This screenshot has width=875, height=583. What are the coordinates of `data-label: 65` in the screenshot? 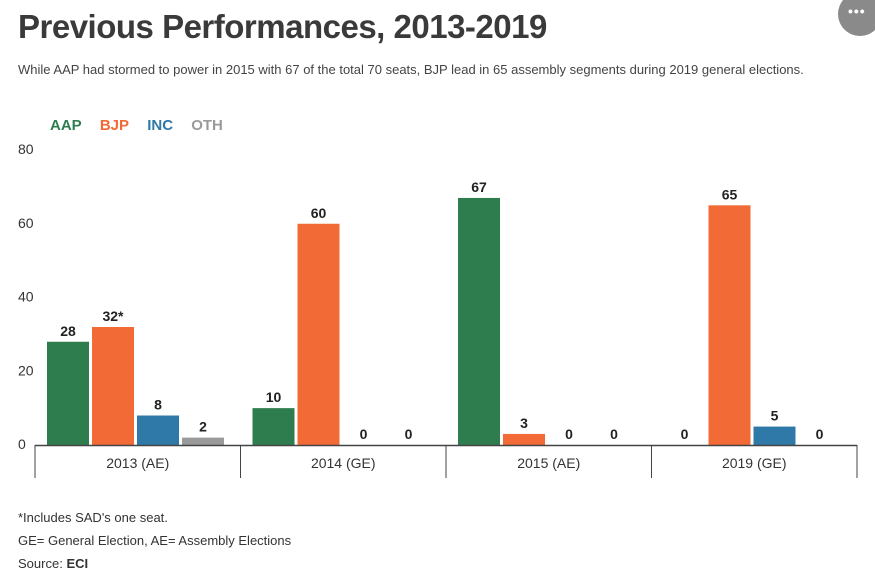 It's located at (730, 194).